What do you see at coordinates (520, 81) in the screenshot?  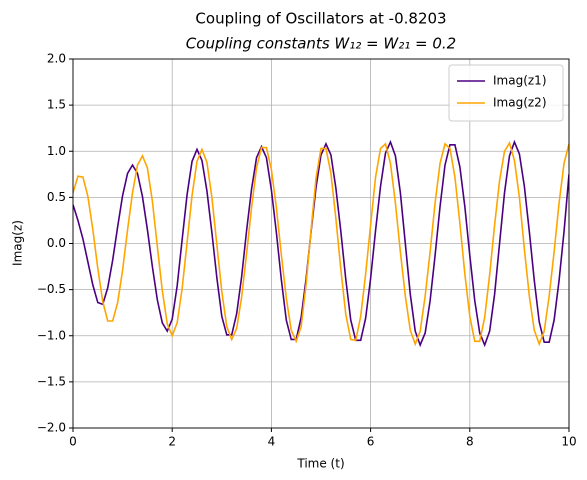 I see `legend-label: Imag(z1)` at bounding box center [520, 81].